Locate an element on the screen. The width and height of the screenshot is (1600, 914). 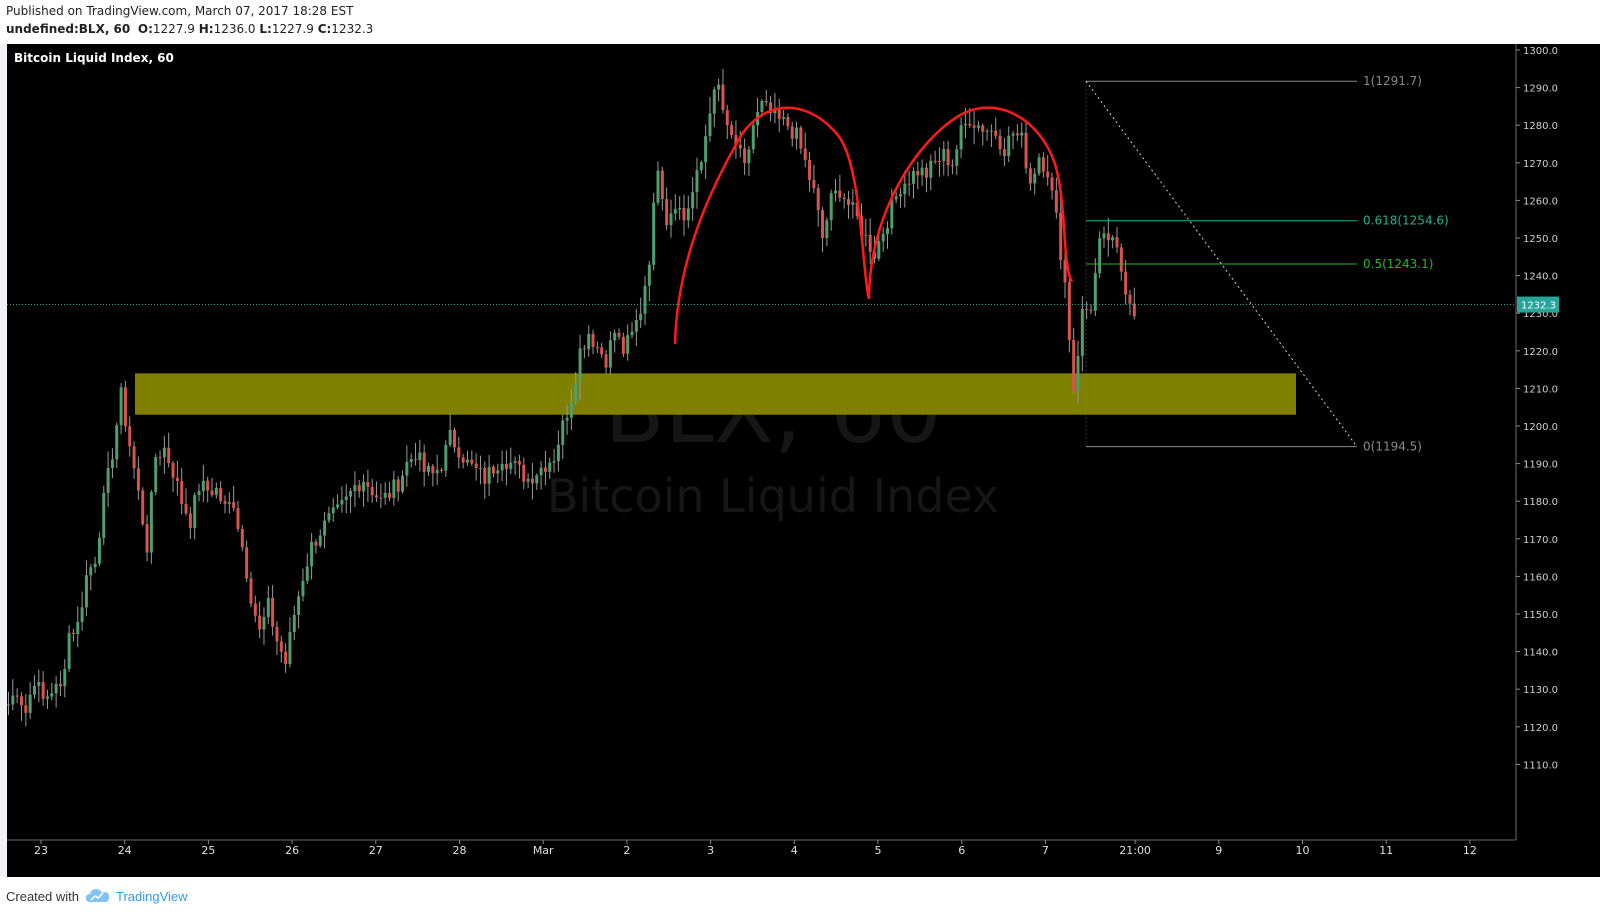
pattern-arc-right is located at coordinates (970, 203).